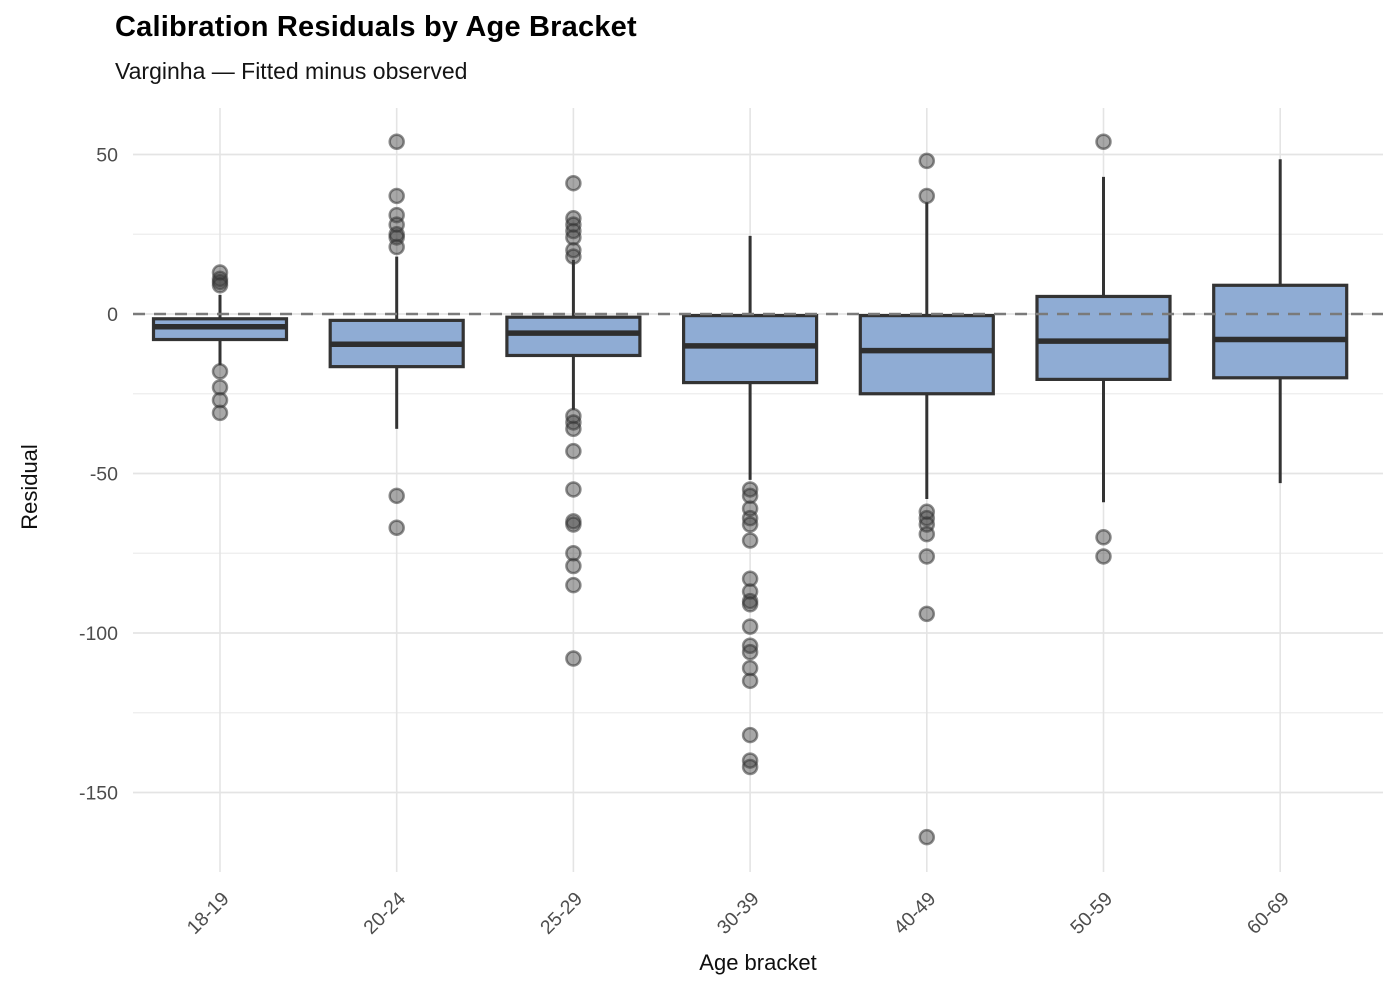  What do you see at coordinates (384, 913) in the screenshot?
I see `x-tick-label: 20-24` at bounding box center [384, 913].